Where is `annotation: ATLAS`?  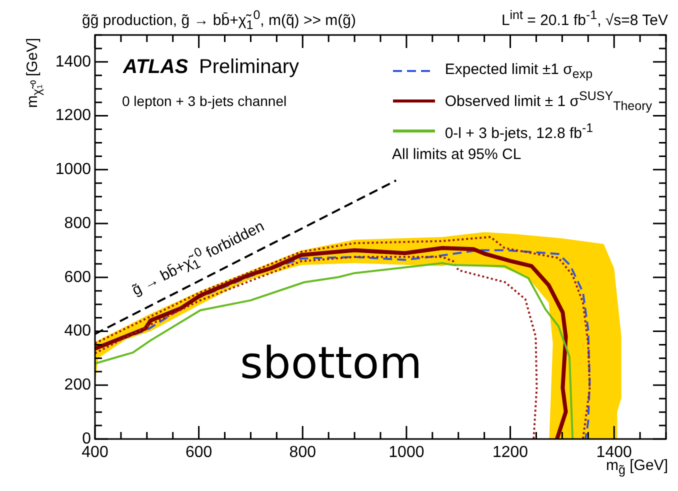
annotation: ATLAS is located at coordinates (155, 67).